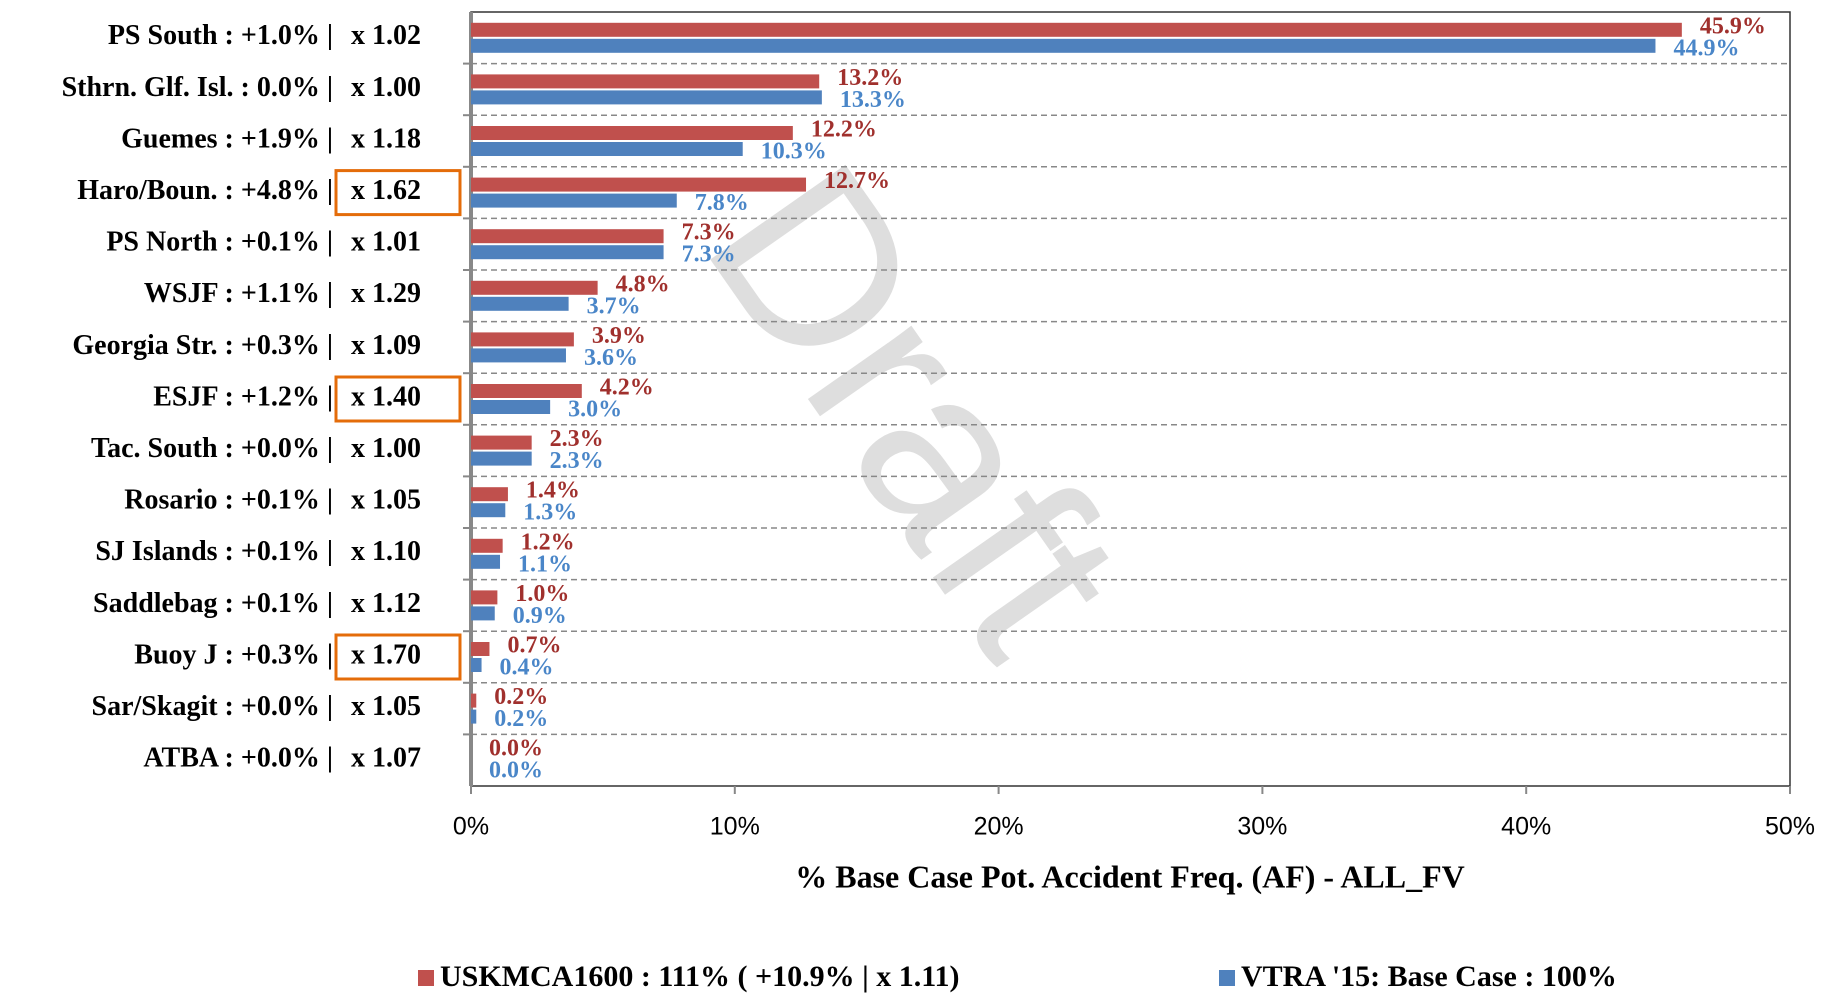  Describe the element at coordinates (1706, 48) in the screenshot. I see `value-label: 44.9%` at that location.